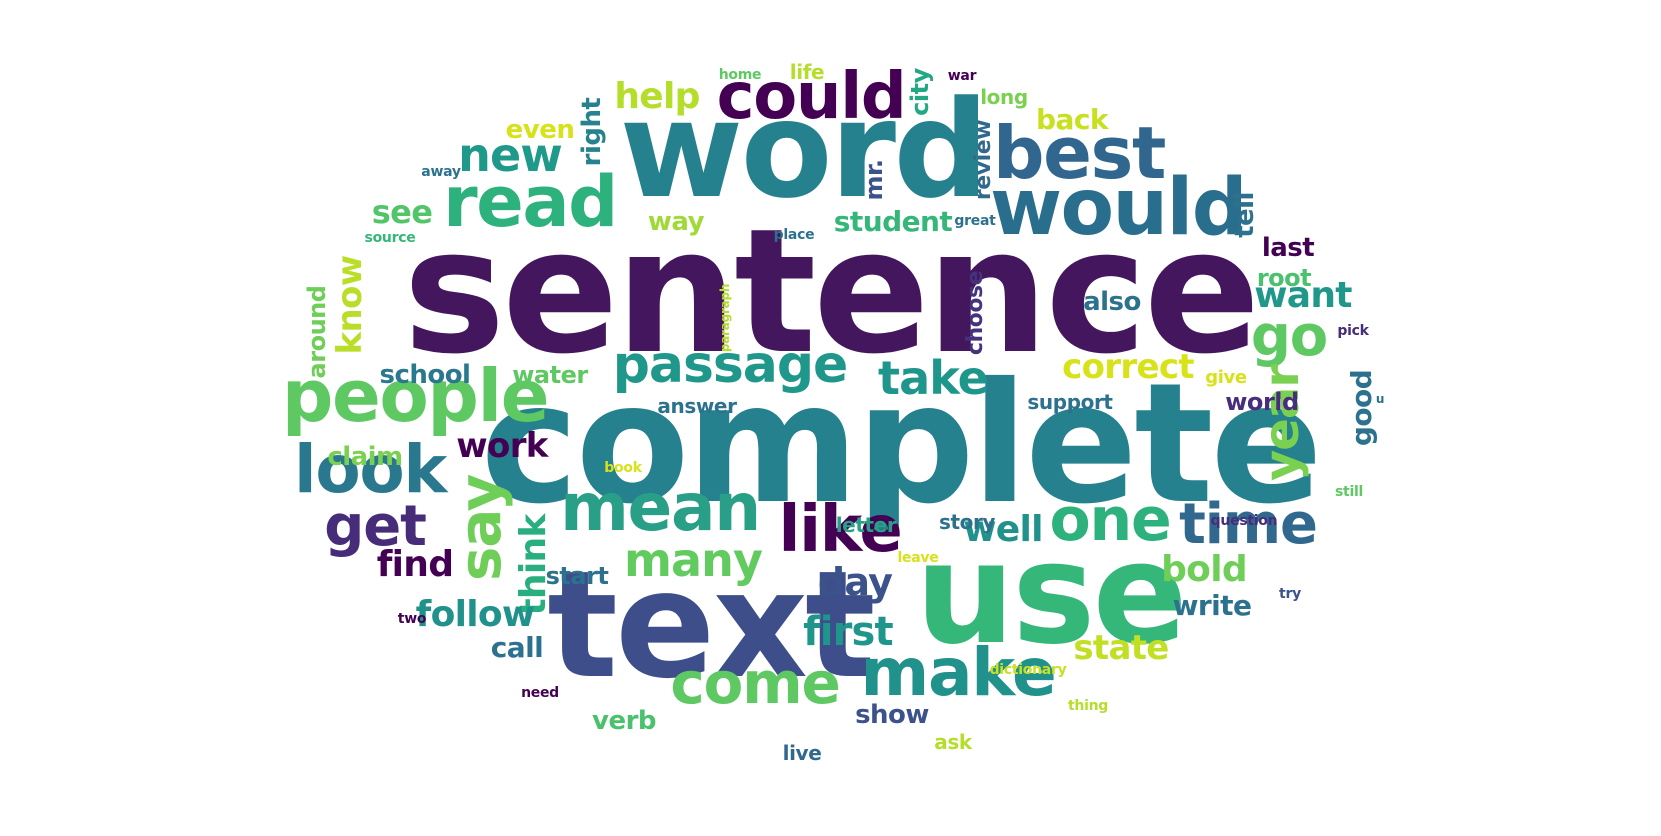 The width and height of the screenshot is (1661, 836). What do you see at coordinates (804, 150) in the screenshot?
I see `word-word: word` at bounding box center [804, 150].